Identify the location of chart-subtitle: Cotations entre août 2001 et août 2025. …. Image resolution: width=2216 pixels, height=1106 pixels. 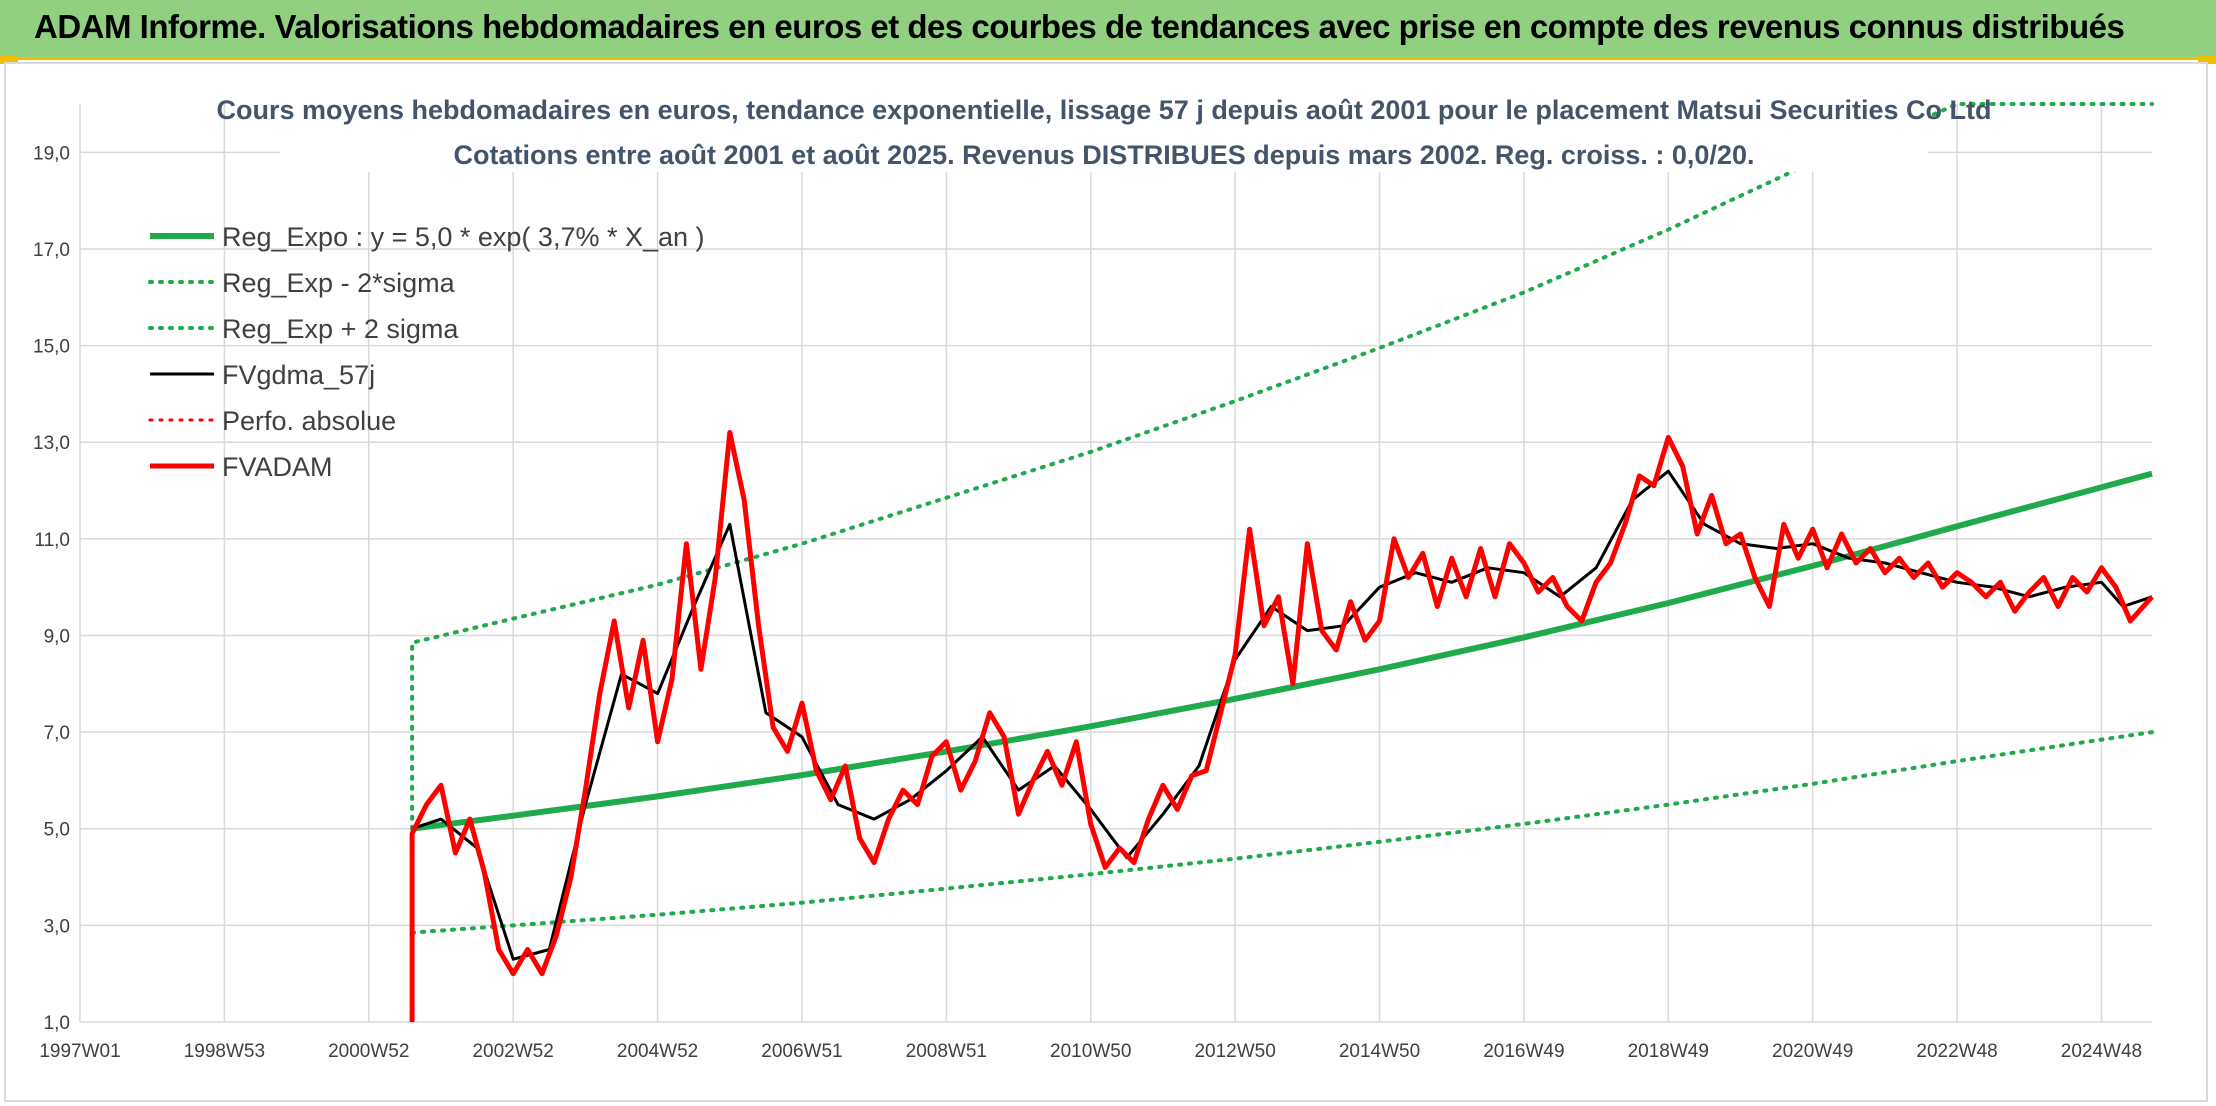
(1104, 155).